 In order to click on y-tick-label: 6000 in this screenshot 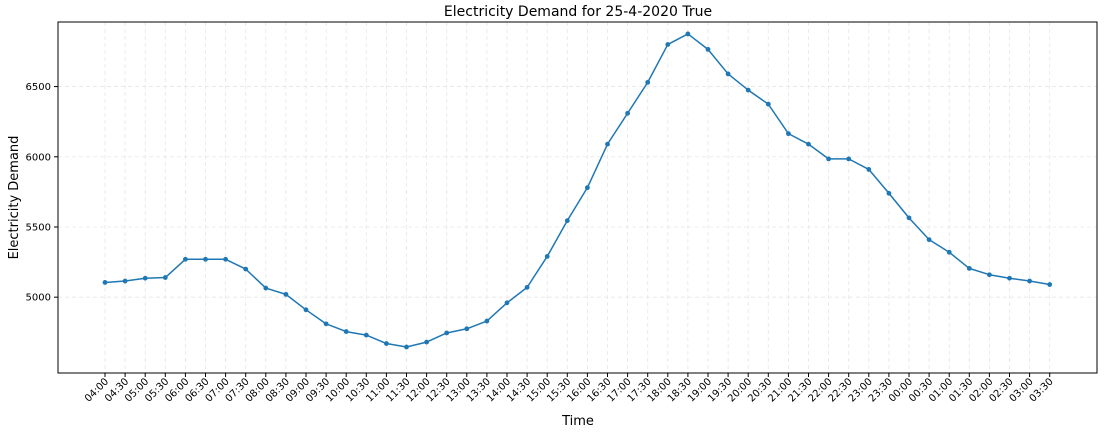, I will do `click(38, 157)`.